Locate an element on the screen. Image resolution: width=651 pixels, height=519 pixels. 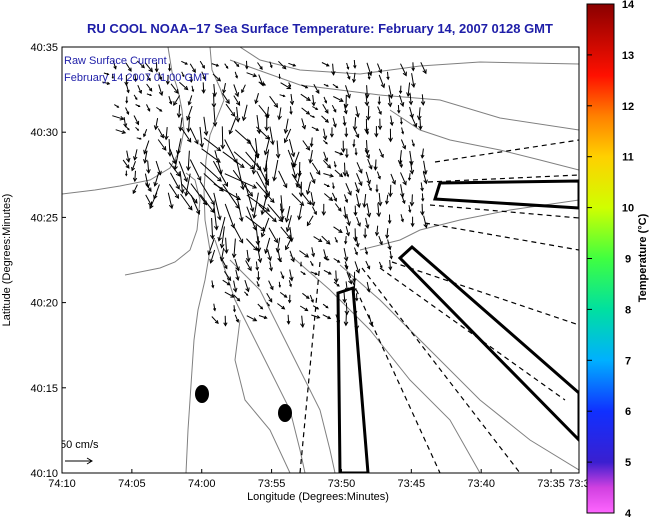
x-tick-label: 74:10 is located at coordinates (62, 484).